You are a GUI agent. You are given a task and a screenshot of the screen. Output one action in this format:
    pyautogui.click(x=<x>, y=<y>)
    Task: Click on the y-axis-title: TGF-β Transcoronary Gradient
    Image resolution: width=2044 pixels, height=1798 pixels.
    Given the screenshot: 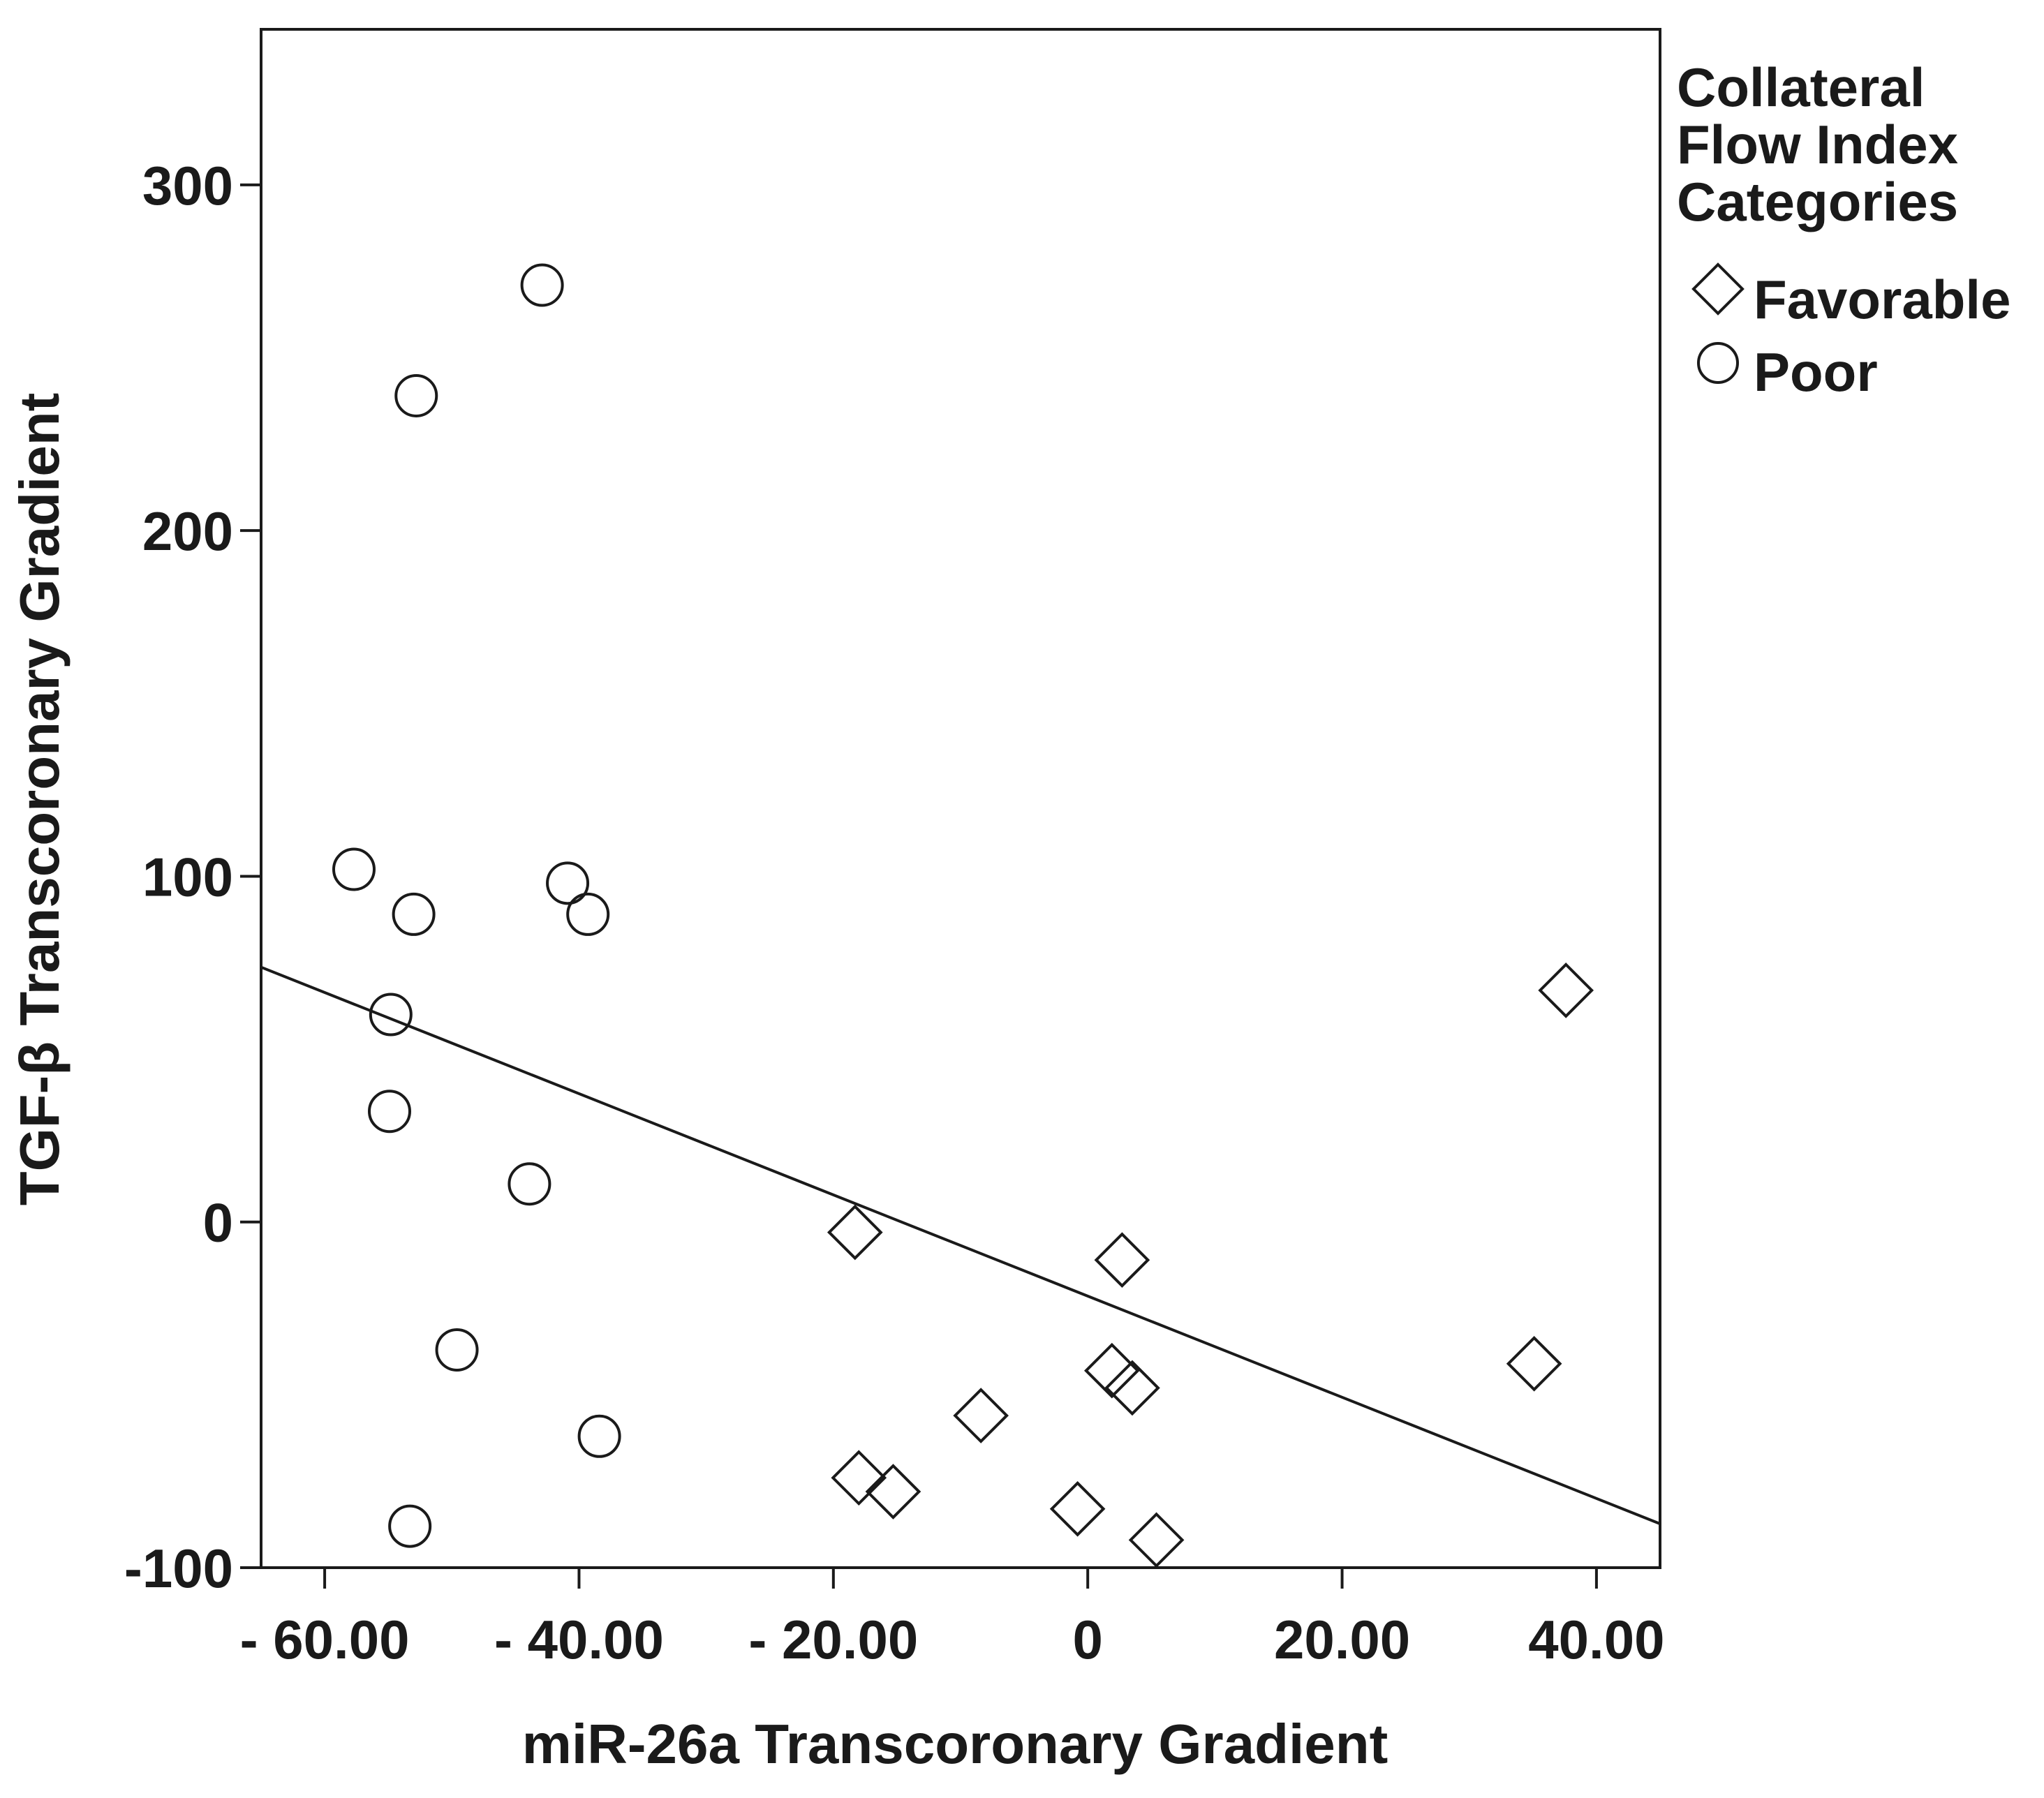 What is the action you would take?
    pyautogui.click(x=39, y=800)
    